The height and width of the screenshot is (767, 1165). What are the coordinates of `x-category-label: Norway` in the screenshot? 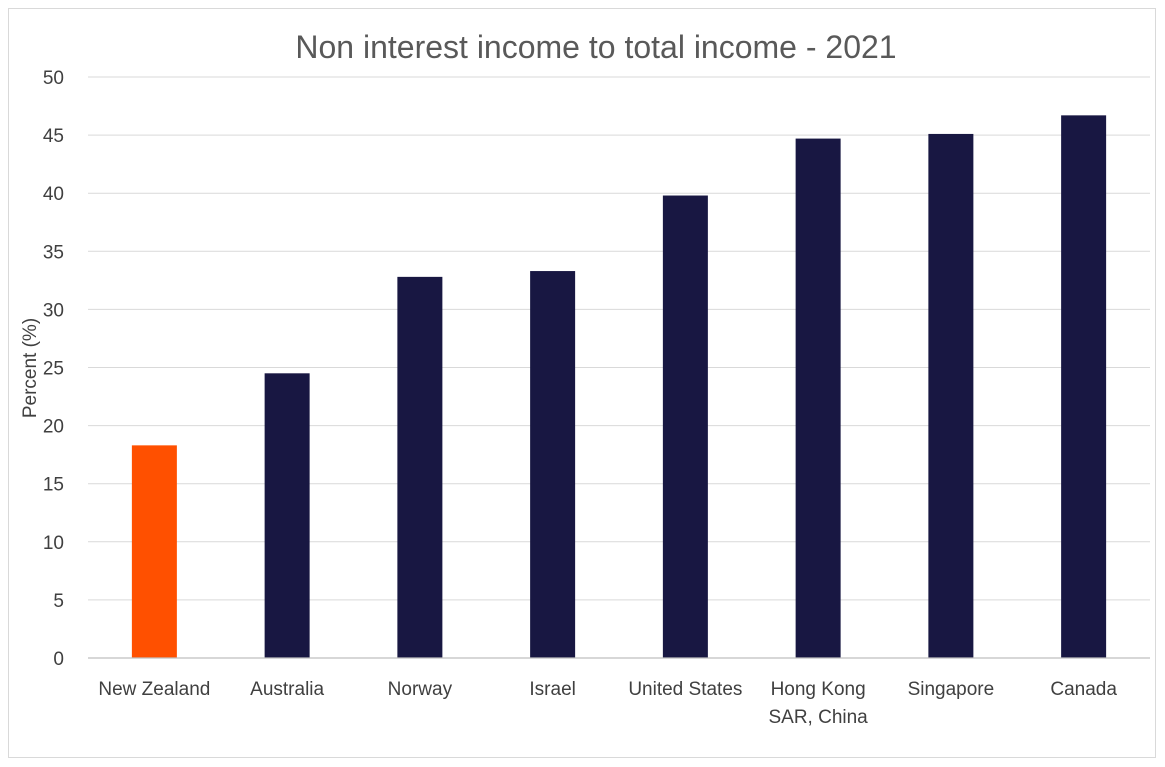 It's located at (420, 689).